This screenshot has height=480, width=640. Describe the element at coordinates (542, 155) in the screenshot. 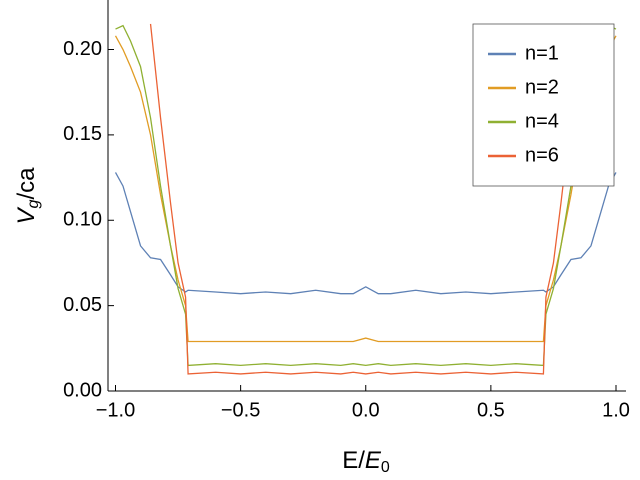

I see `legend-label: n=6` at that location.